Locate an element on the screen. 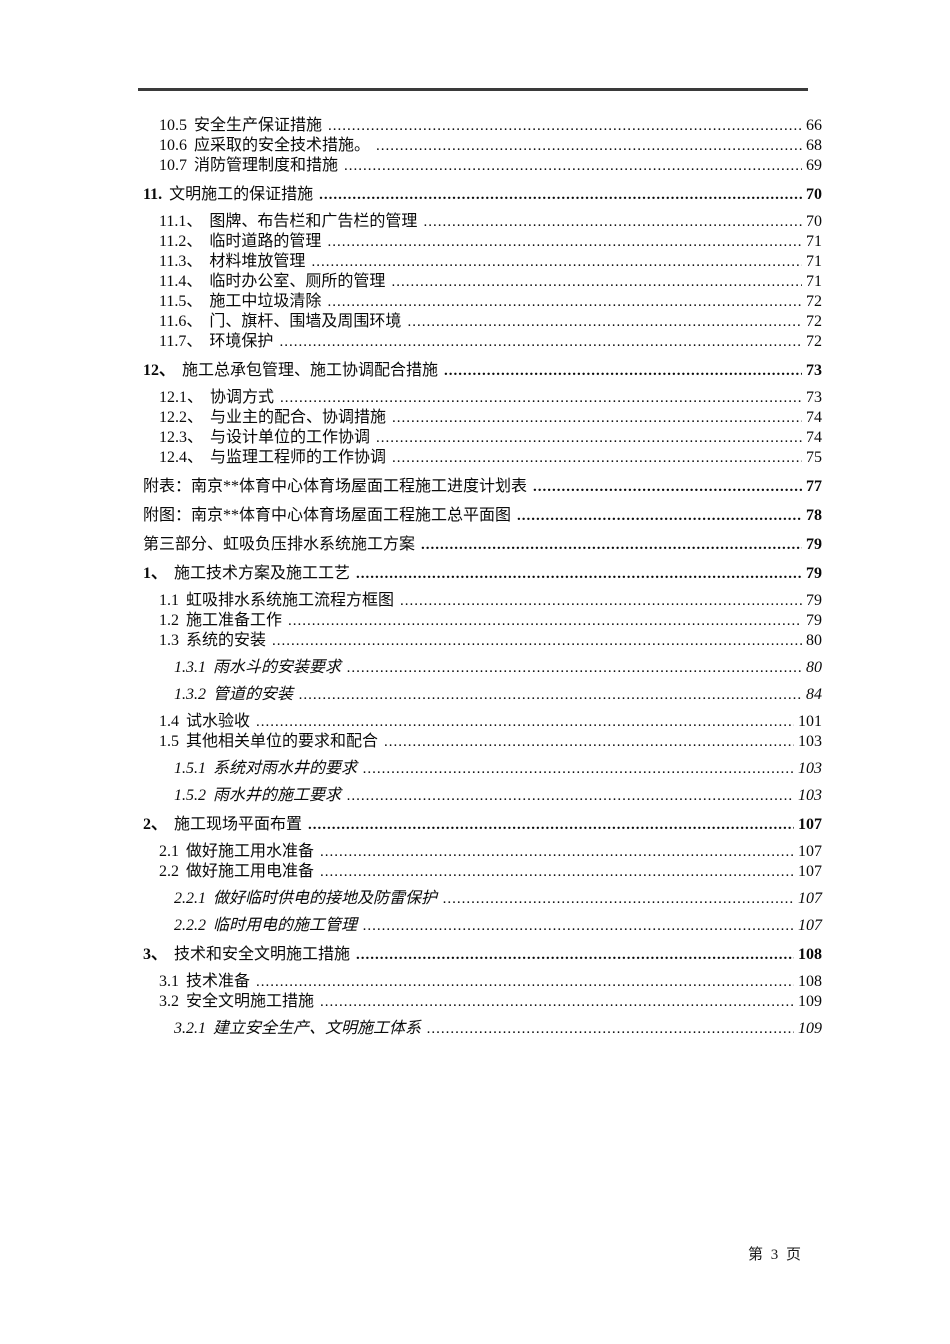 This screenshot has width=950, height=1344. toc-entry-number: 12.4、 is located at coordinates (181, 457).